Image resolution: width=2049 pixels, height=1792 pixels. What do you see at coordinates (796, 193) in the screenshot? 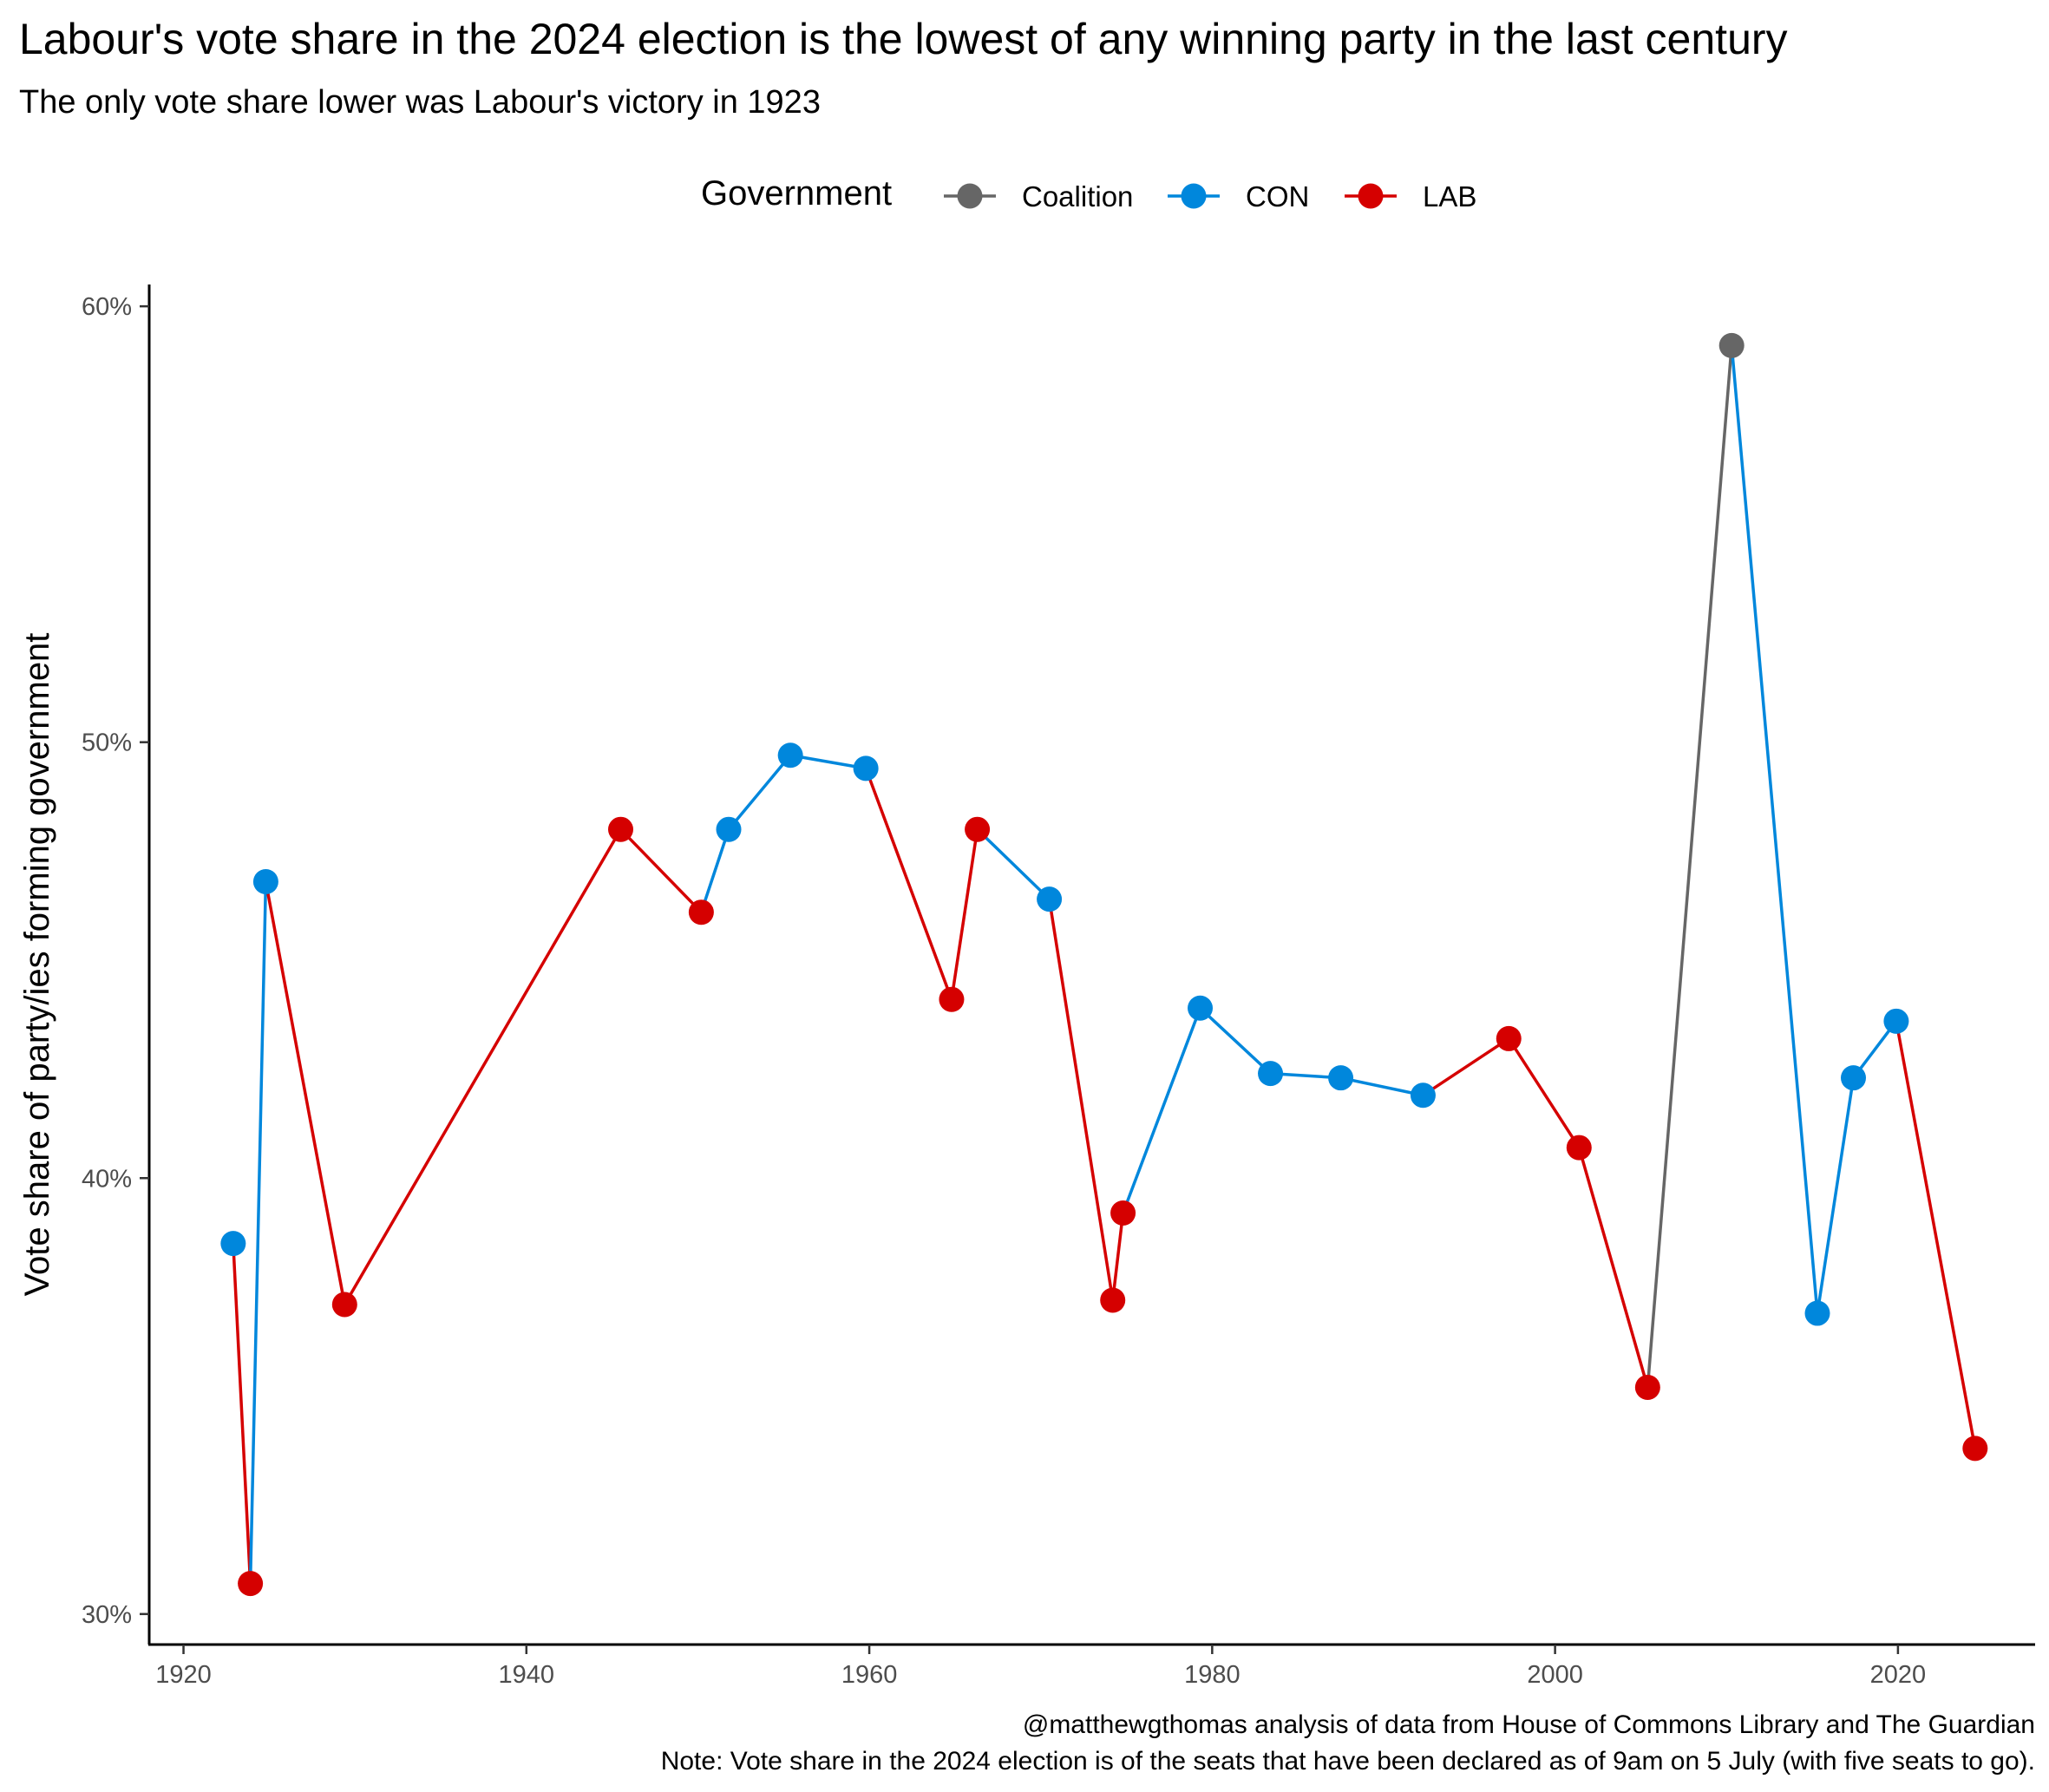
I see `legend-title: Government` at bounding box center [796, 193].